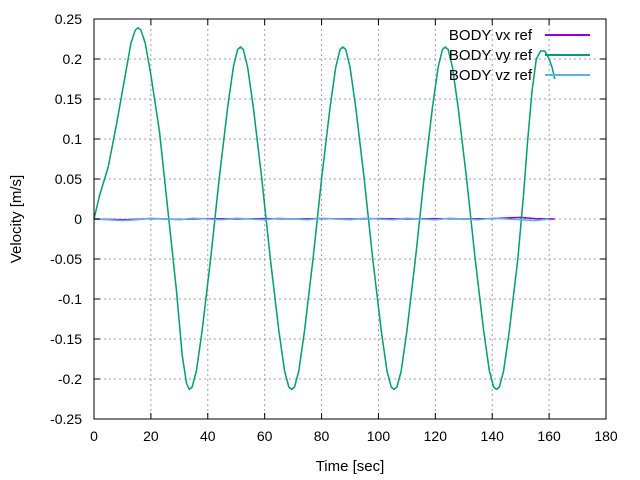 Image resolution: width=640 pixels, height=480 pixels. Describe the element at coordinates (16, 219) in the screenshot. I see `y-axis-label: Velocity [m/s]` at that location.